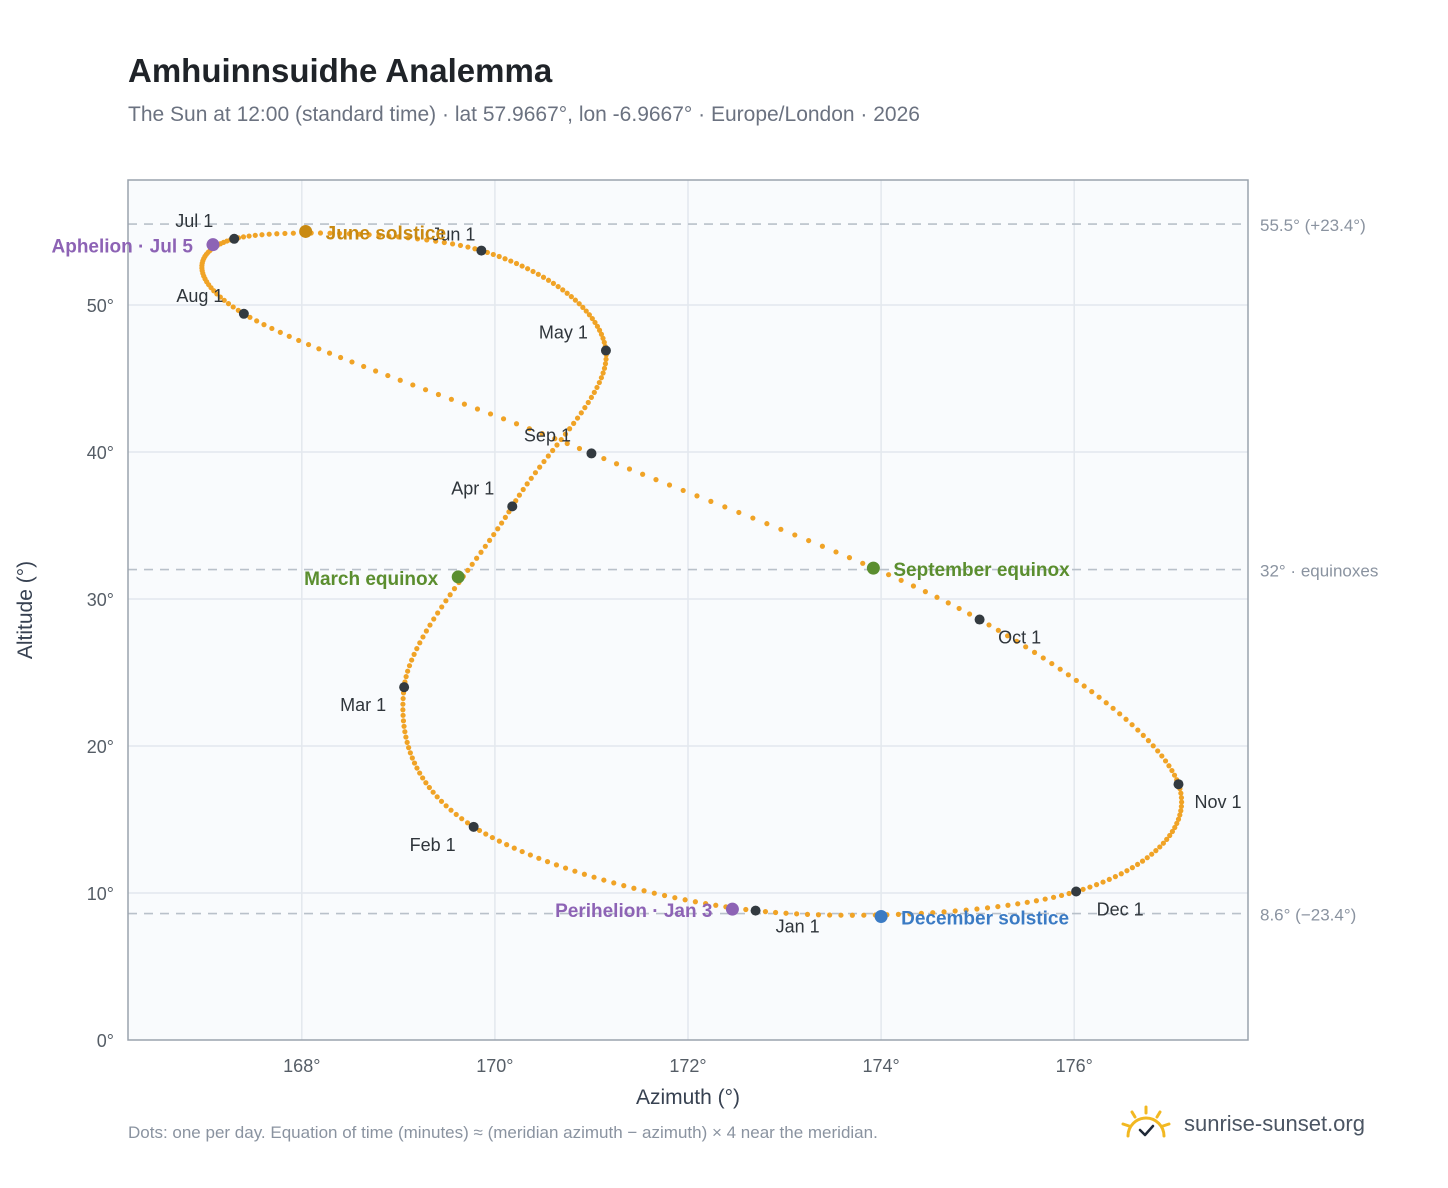 This screenshot has width=1448, height=1188. I want to click on month-label: Aug 1, so click(199, 296).